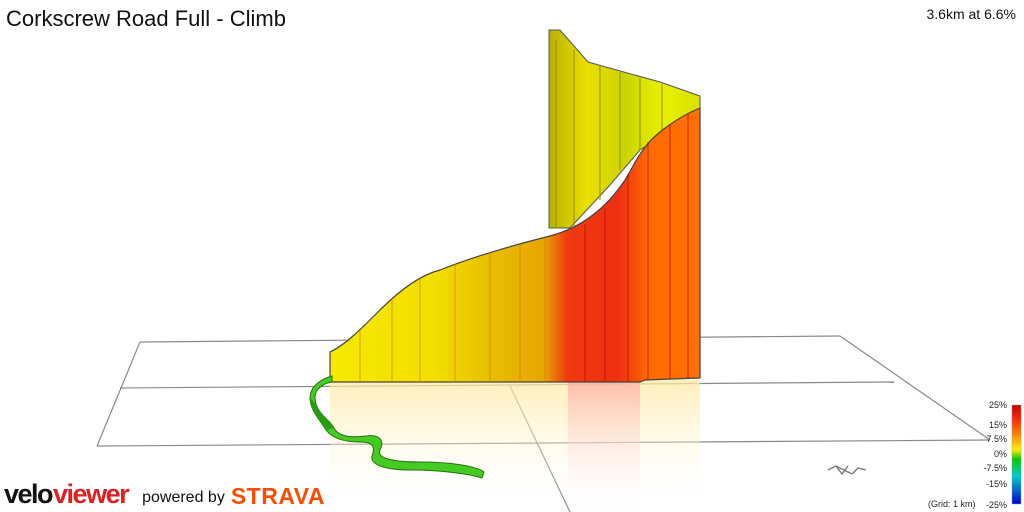 Image resolution: width=1024 pixels, height=512 pixels. Describe the element at coordinates (1016, 454) in the screenshot. I see `legend-color-bar` at that location.